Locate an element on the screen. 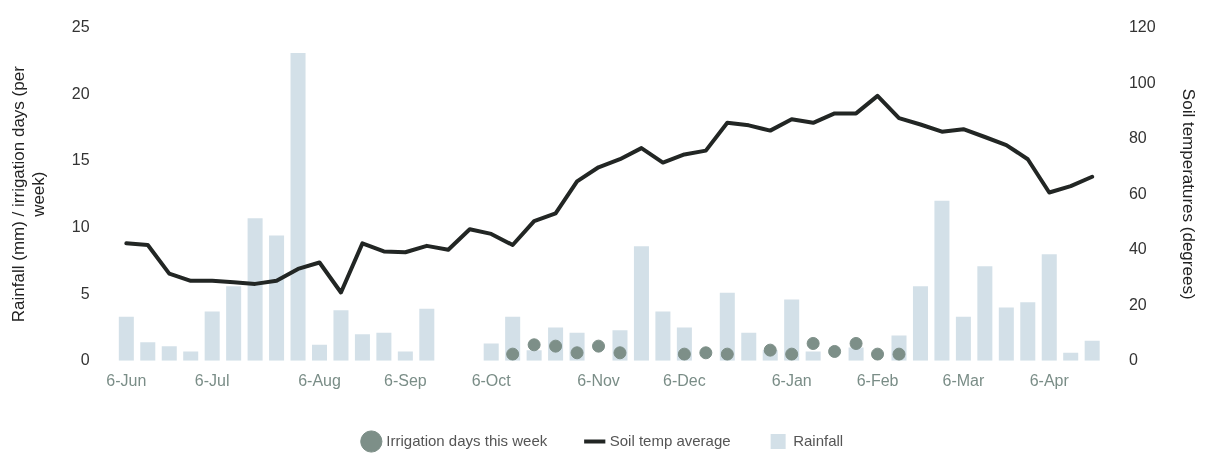  y-tick-label: 0 is located at coordinates (85, 360).